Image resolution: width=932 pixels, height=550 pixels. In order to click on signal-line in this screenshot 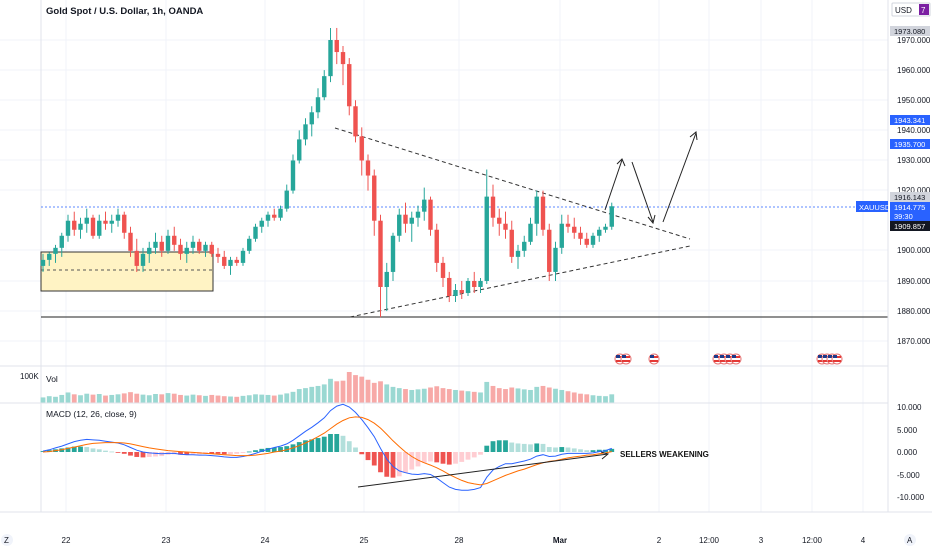, I will do `click(327, 451)`.